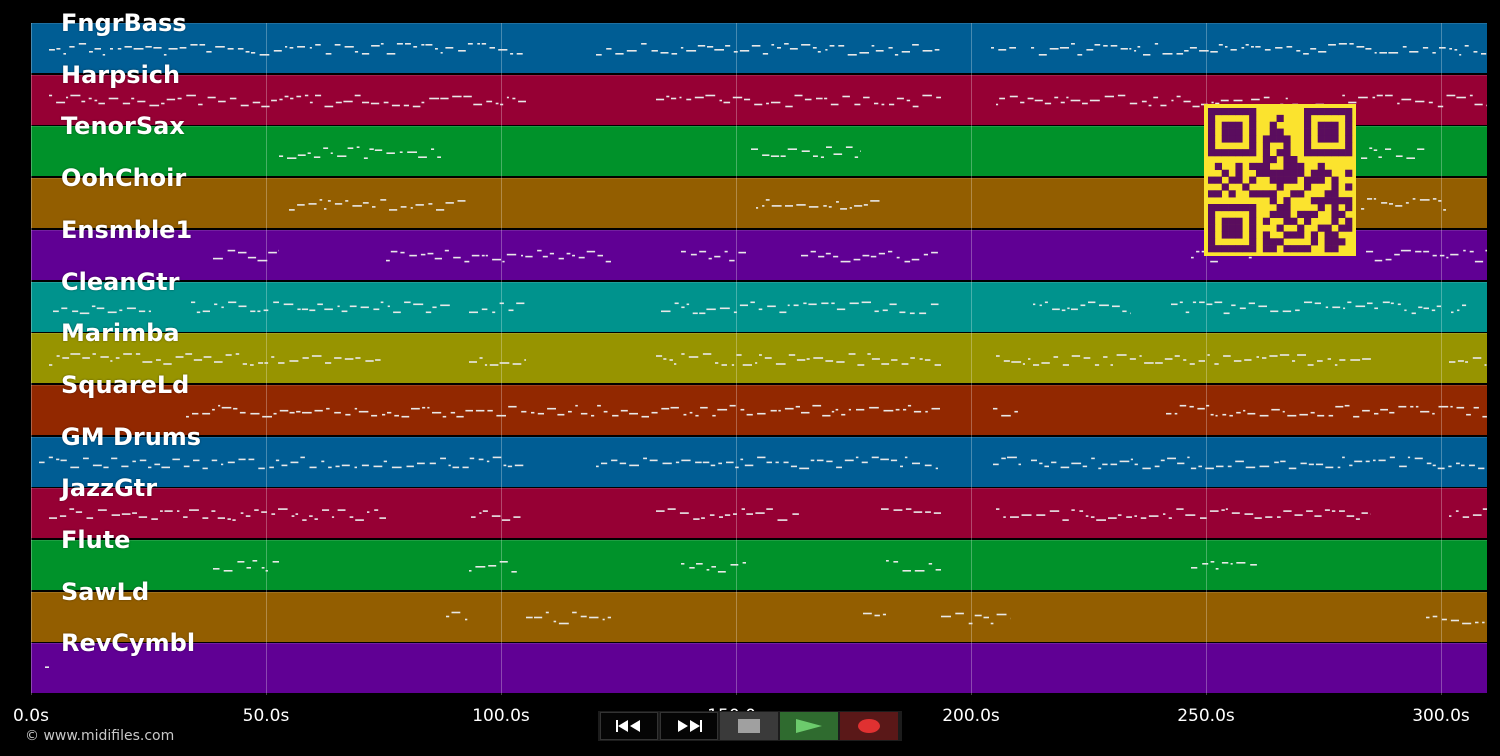 The width and height of the screenshot is (1500, 756). I want to click on track-lane: FngrBass, so click(759, 41).